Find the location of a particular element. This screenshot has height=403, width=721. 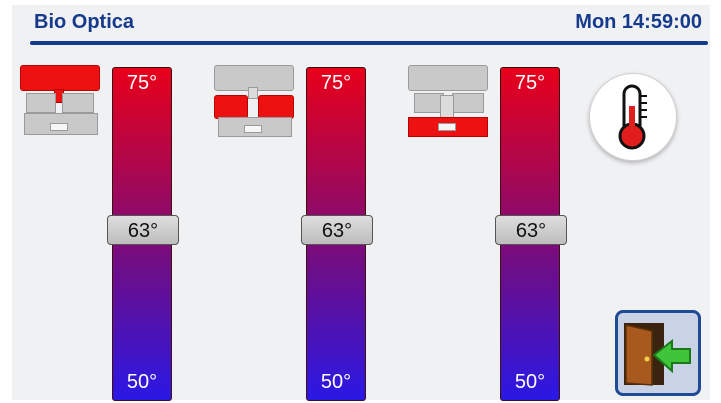

clock: Mon 14:59:00 is located at coordinates (638, 22).